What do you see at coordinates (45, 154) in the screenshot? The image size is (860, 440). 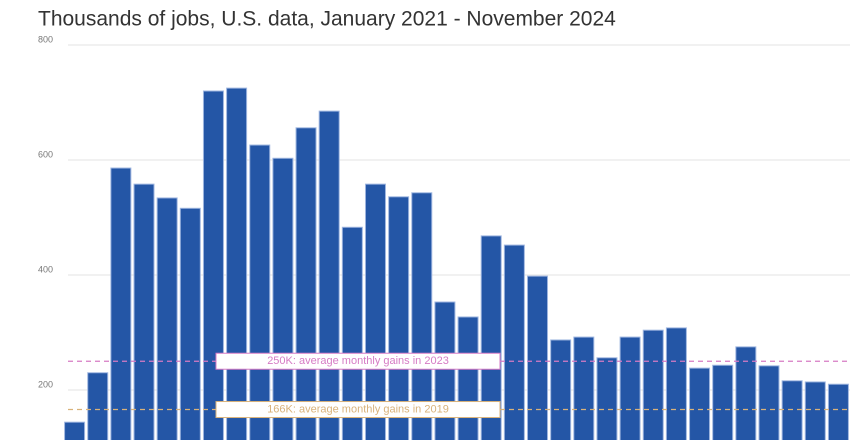 I see `y-tick-label: 600` at bounding box center [45, 154].